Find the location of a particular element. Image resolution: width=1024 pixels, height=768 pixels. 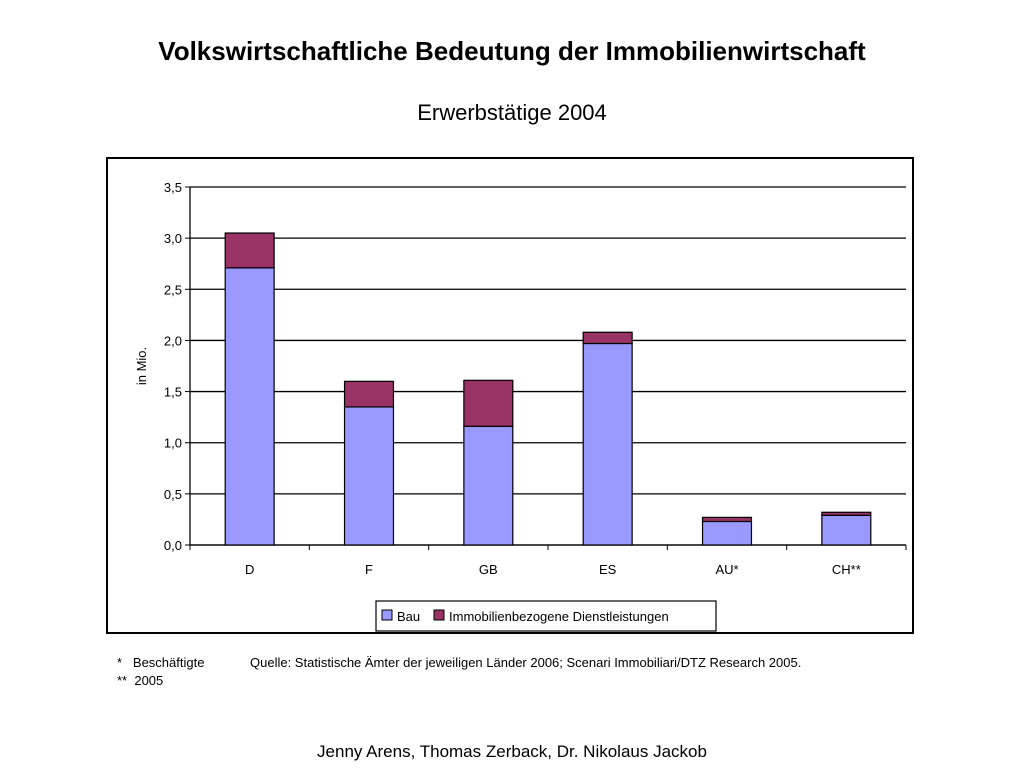

x-tick-label: ES is located at coordinates (608, 569).